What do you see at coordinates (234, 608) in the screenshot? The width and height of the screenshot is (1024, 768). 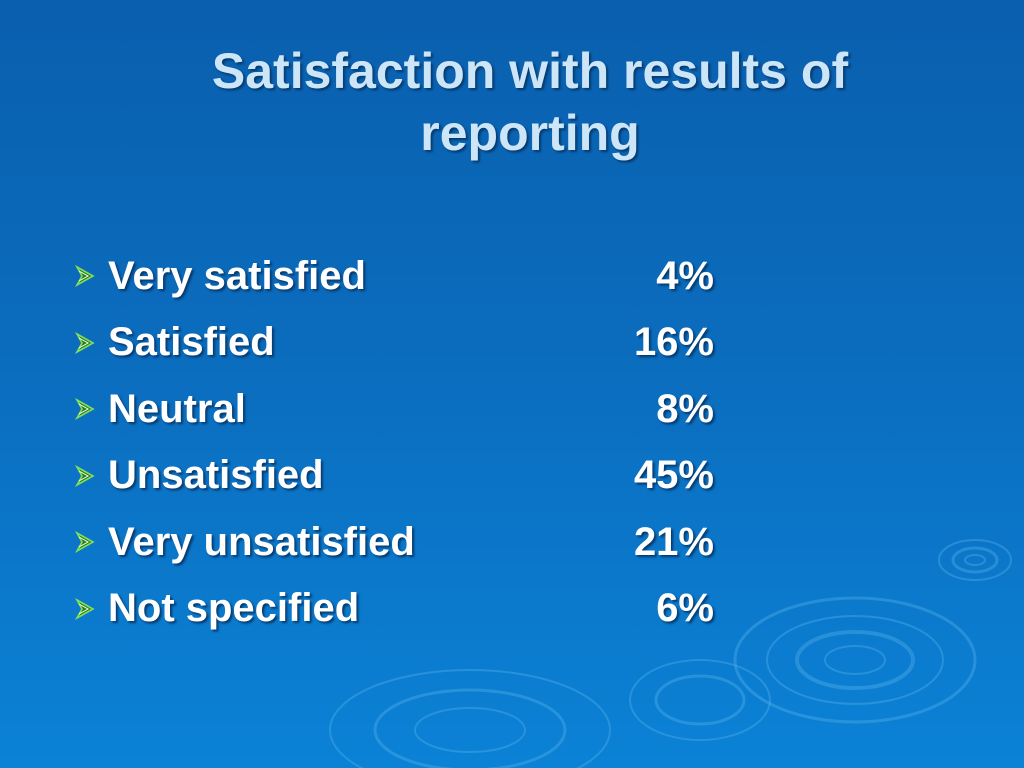 I see `item-label: Not specified` at bounding box center [234, 608].